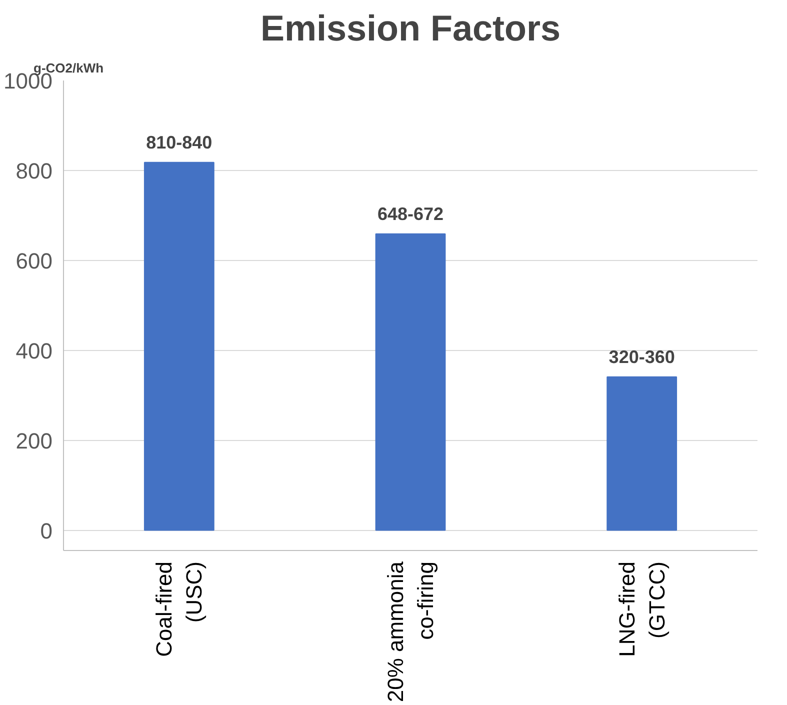 Image resolution: width=787 pixels, height=705 pixels. What do you see at coordinates (410, 28) in the screenshot?
I see `chart-title: Emission Factors` at bounding box center [410, 28].